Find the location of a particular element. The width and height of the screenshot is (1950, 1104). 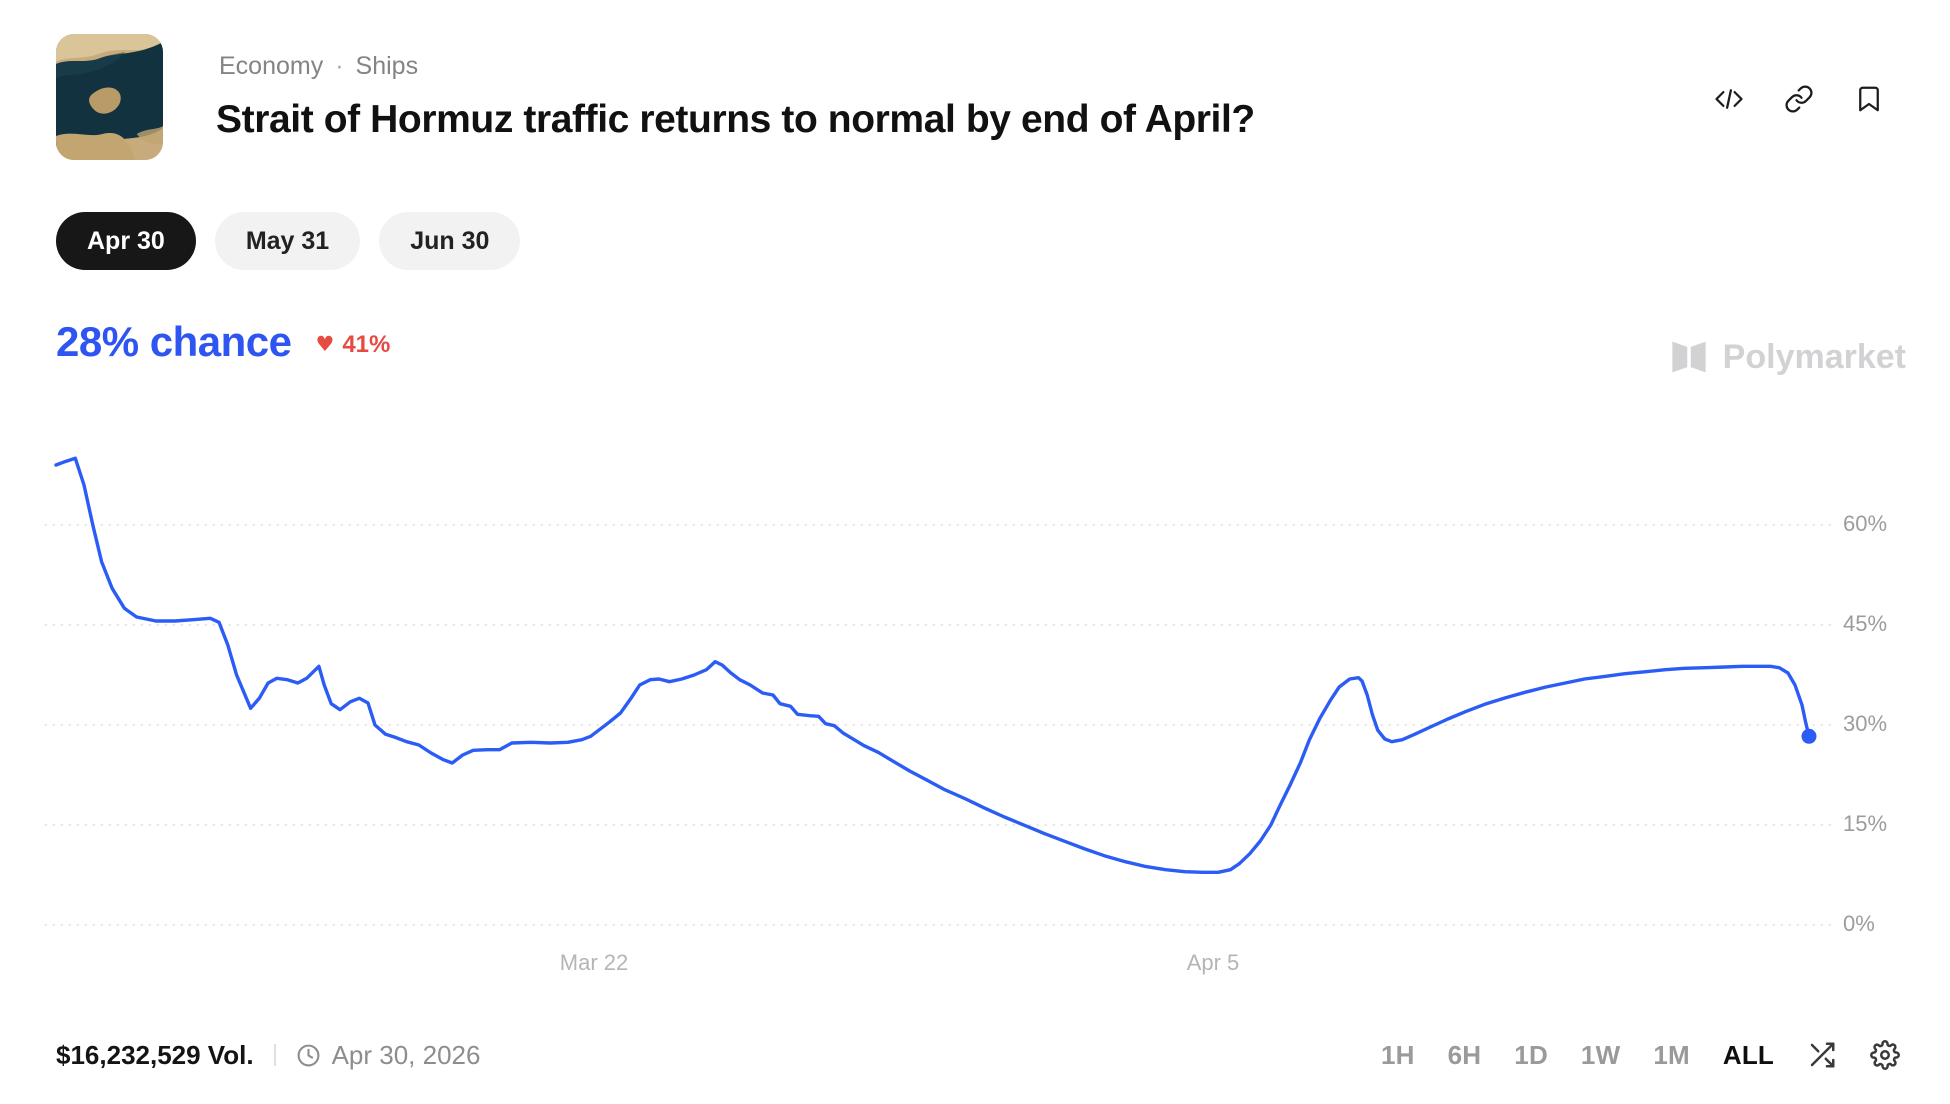

compare-button is located at coordinates (1822, 1055).